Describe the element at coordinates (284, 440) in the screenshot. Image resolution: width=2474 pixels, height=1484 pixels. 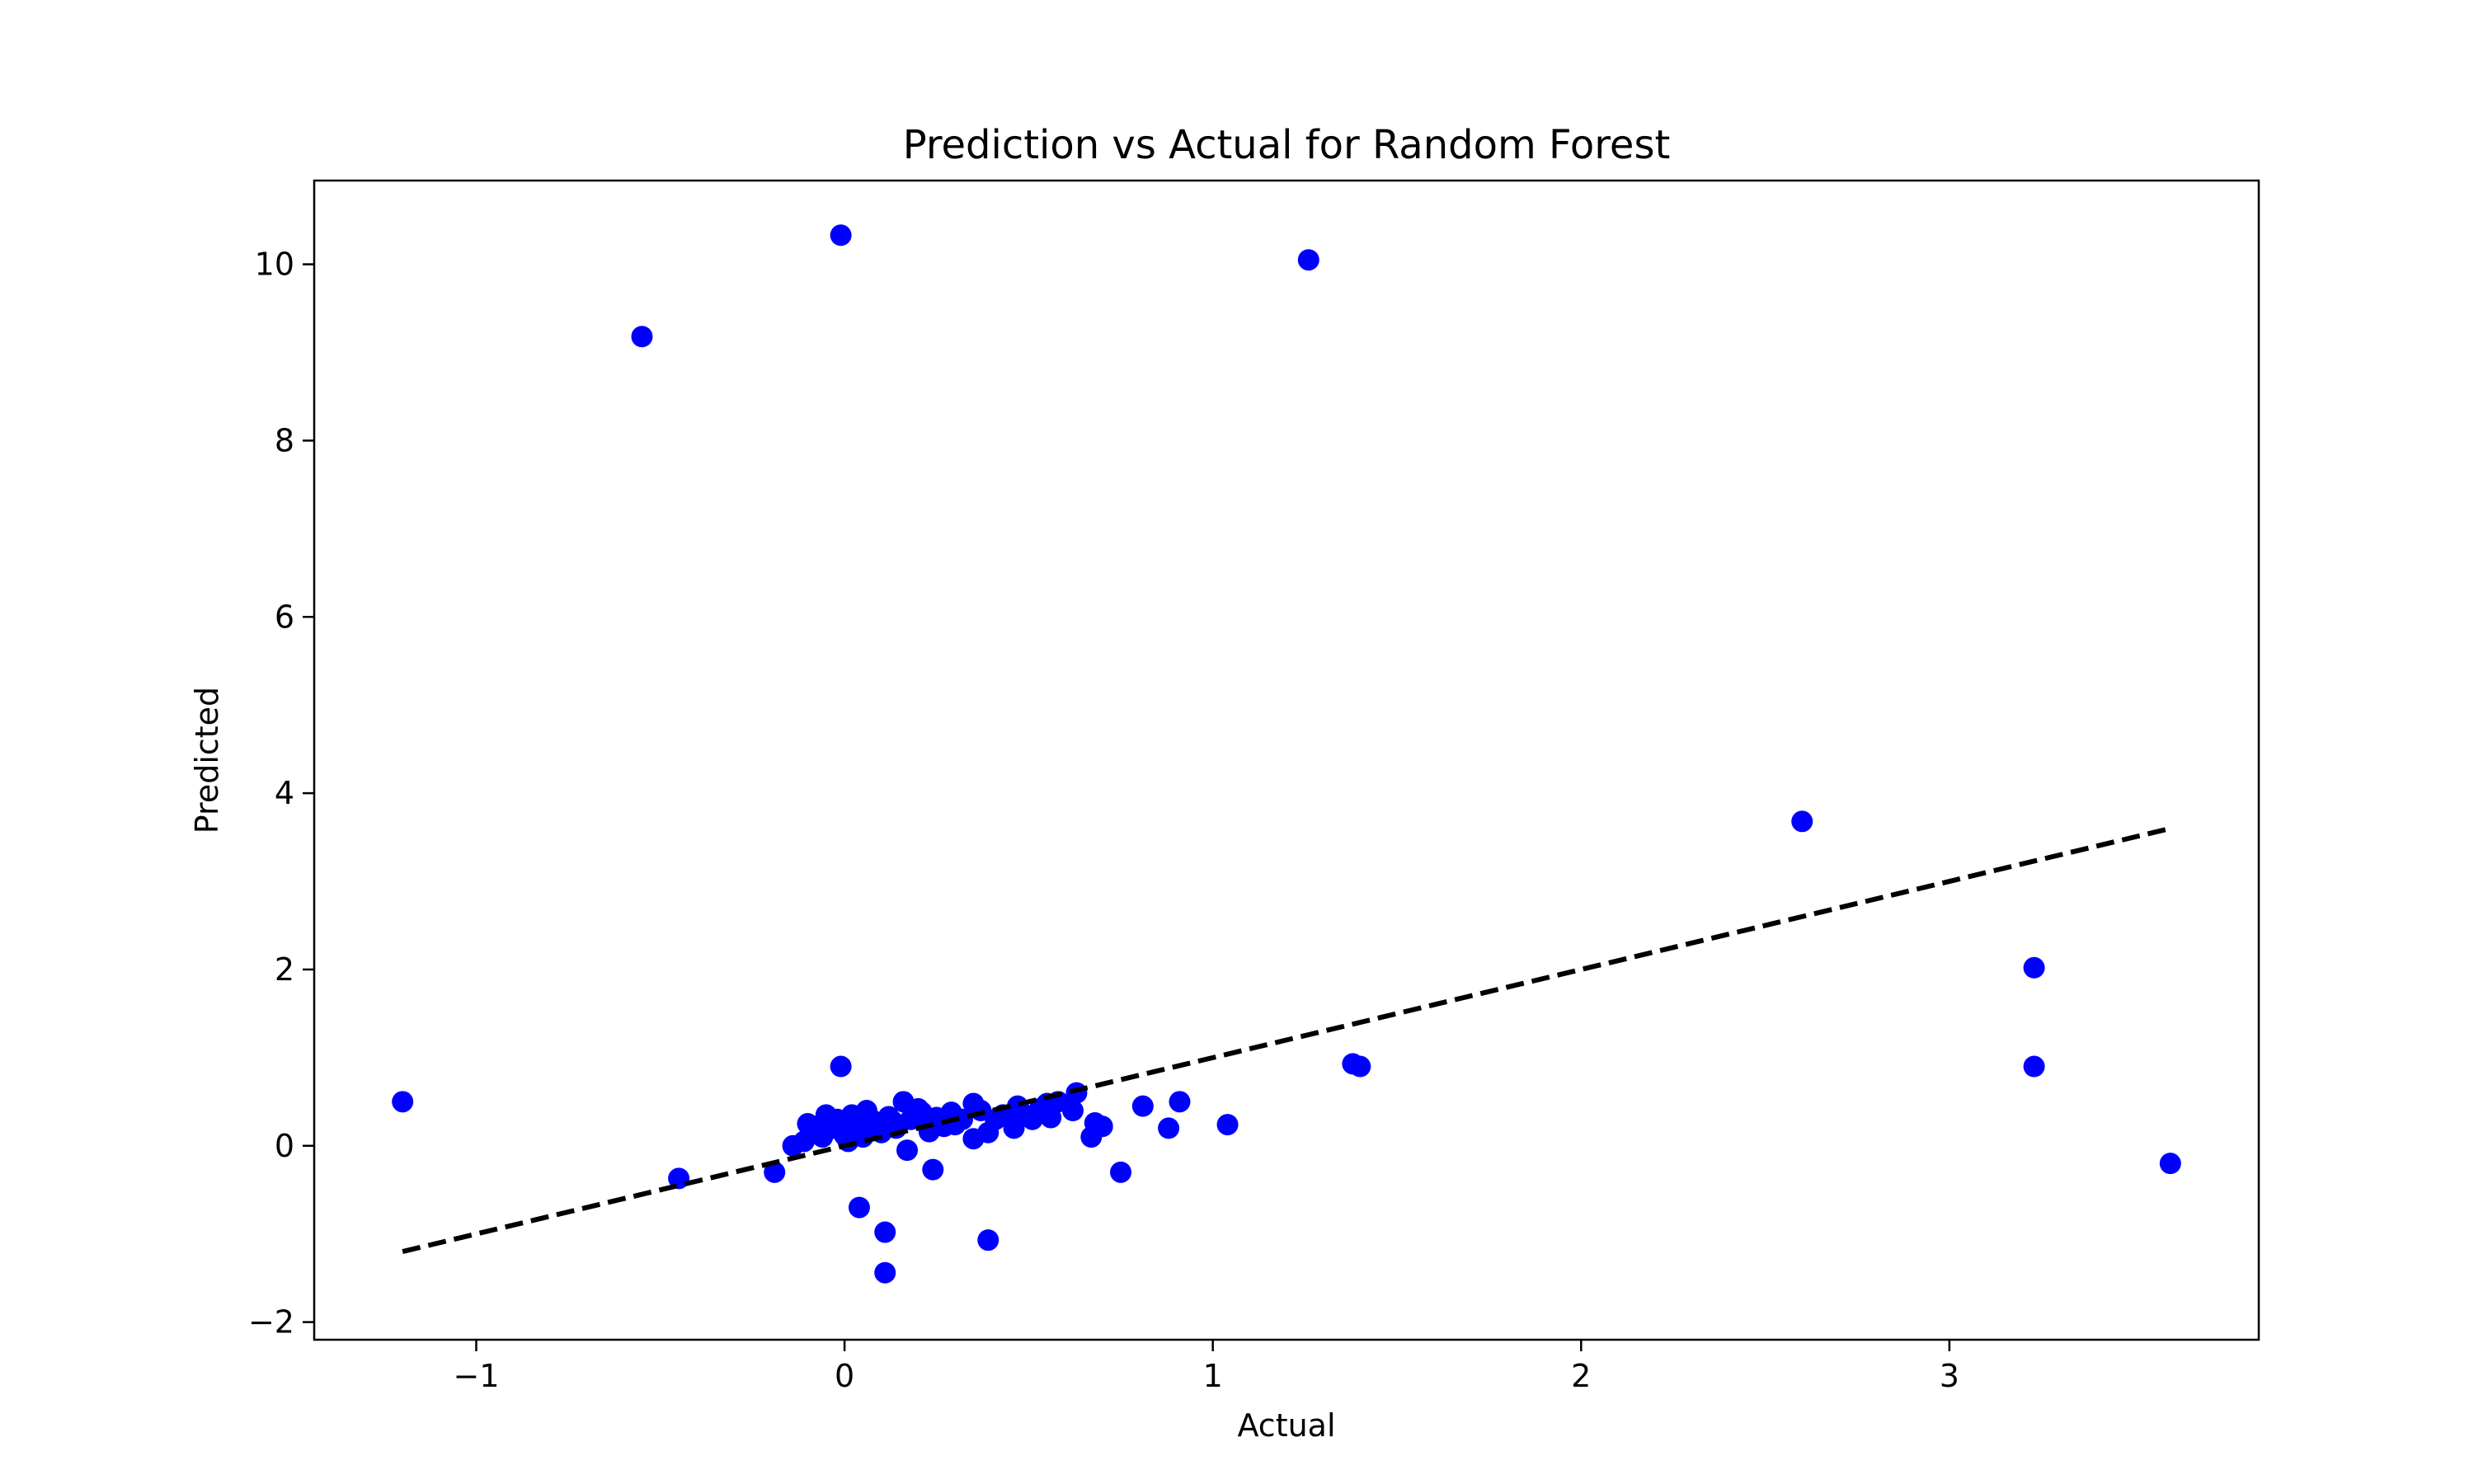
I see `y-tick-label: 8` at that location.